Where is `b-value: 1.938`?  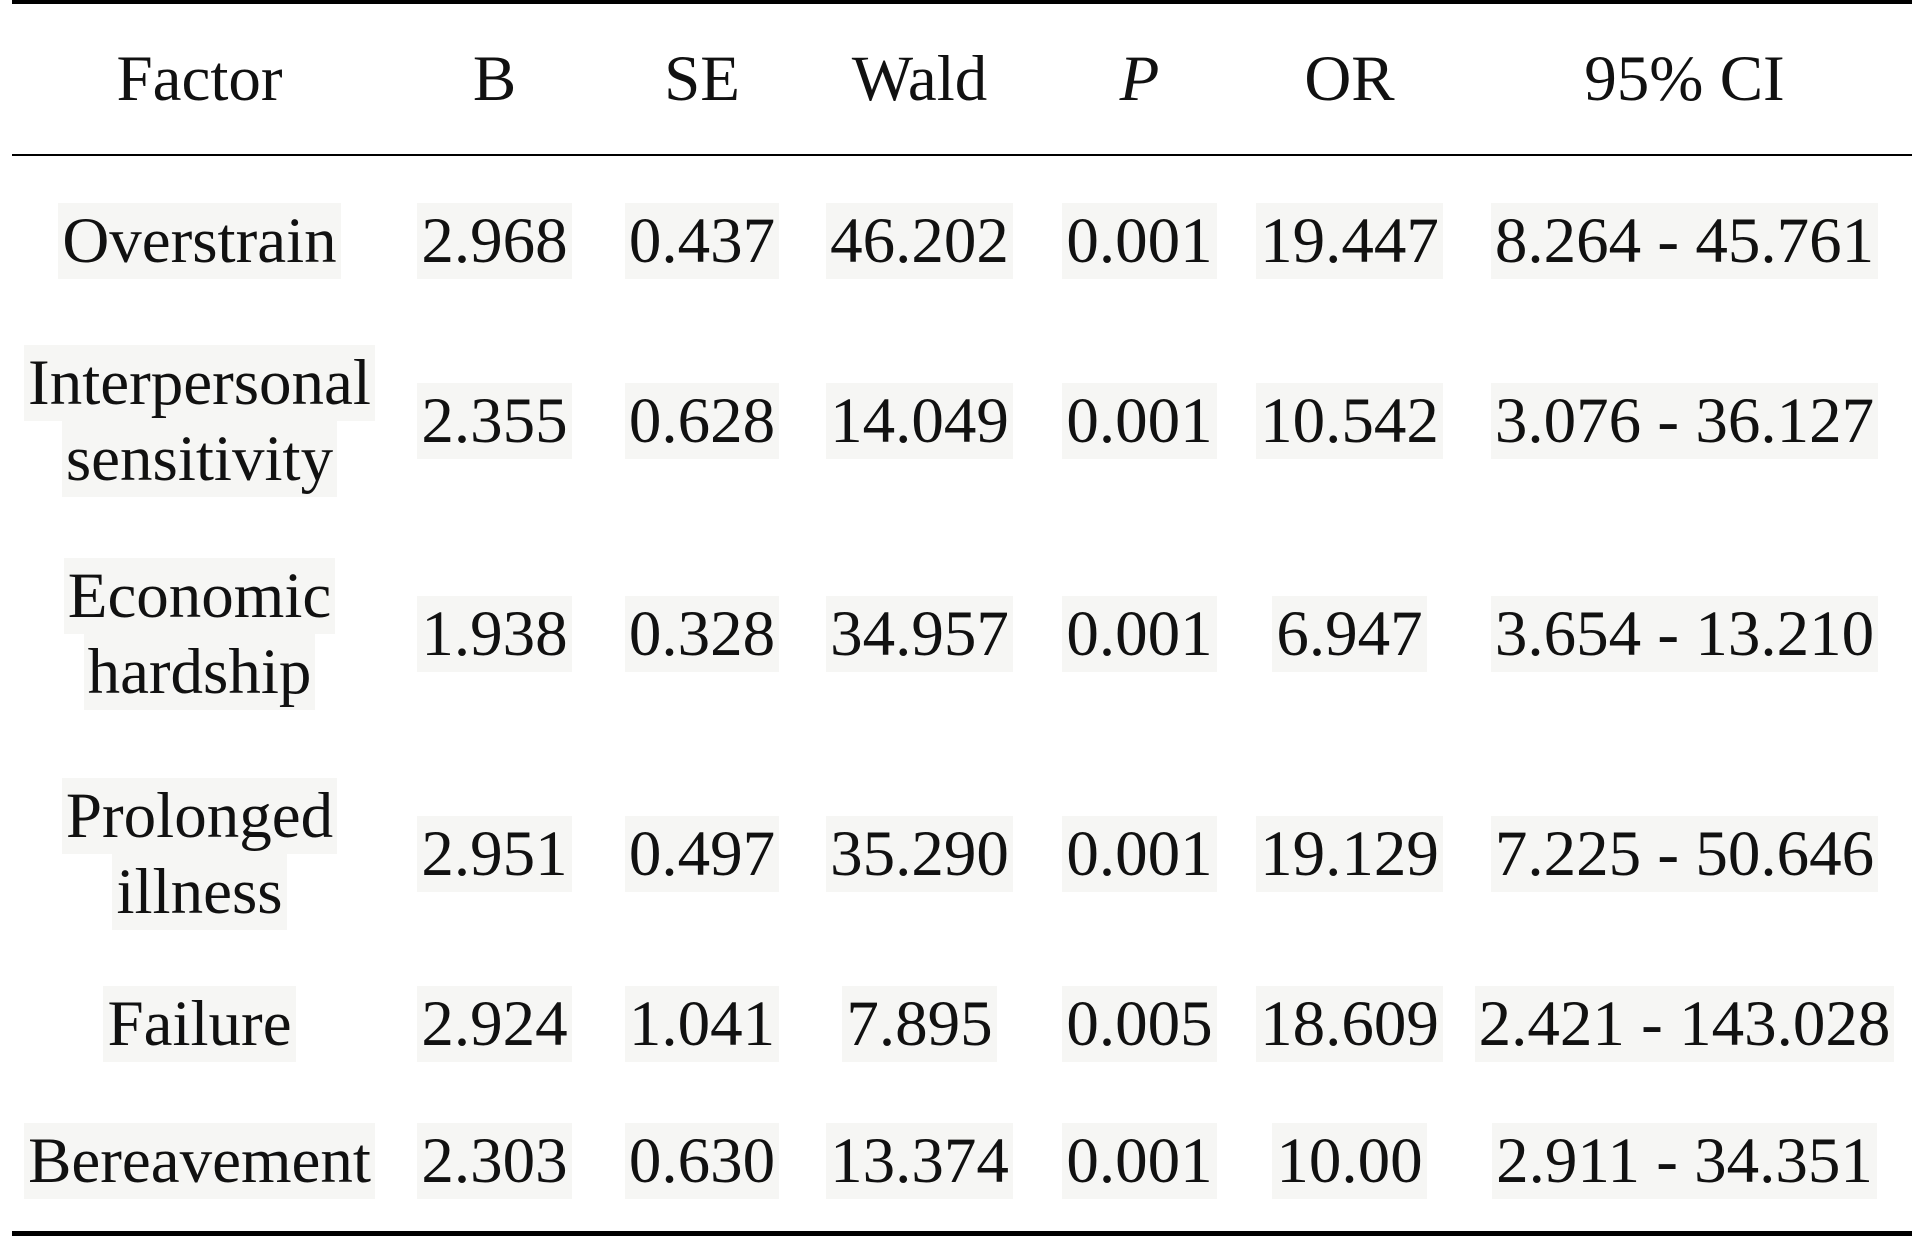
b-value: 1.938 is located at coordinates (494, 633).